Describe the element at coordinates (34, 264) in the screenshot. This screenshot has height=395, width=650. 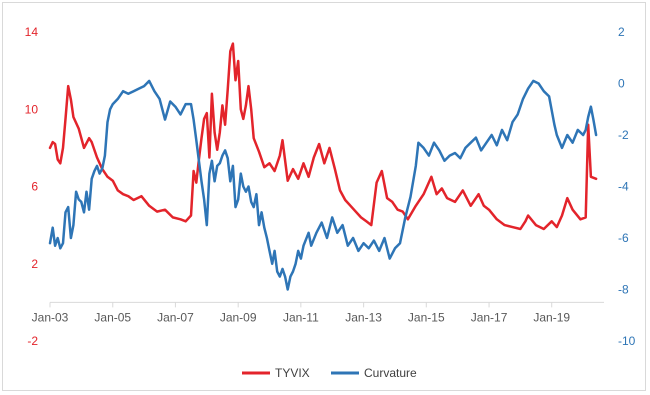
I see `y-left-tick-label: 2` at that location.